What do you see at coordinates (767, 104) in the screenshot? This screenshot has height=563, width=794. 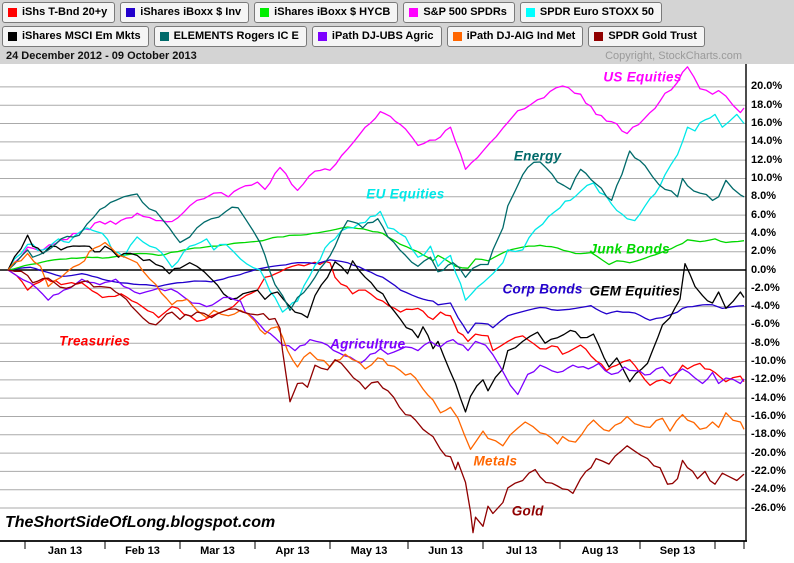 I see `y-tick-label: 18.0%` at bounding box center [767, 104].